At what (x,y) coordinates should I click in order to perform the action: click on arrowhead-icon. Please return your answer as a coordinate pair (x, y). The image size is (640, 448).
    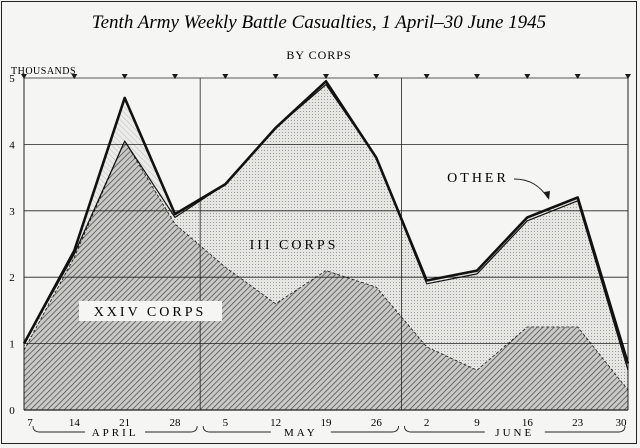
    Looking at the image, I should click on (547, 195).